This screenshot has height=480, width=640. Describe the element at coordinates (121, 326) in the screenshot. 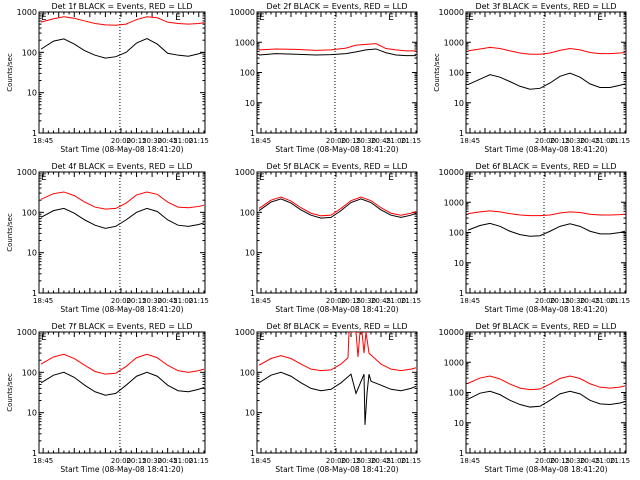

I see `panel-title: Det 7f BLACK = Events, RED = LLD` at that location.